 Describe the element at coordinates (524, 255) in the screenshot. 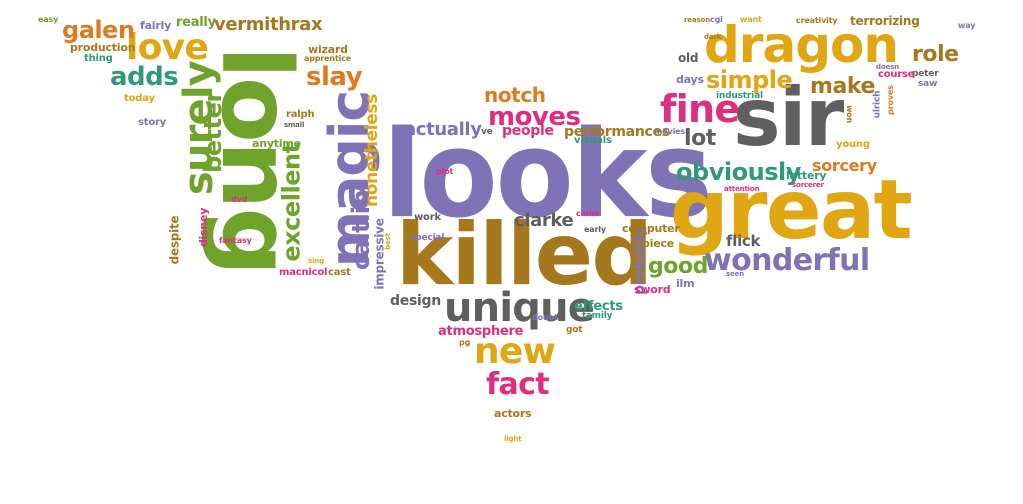

I see `word-killed: killed` at that location.